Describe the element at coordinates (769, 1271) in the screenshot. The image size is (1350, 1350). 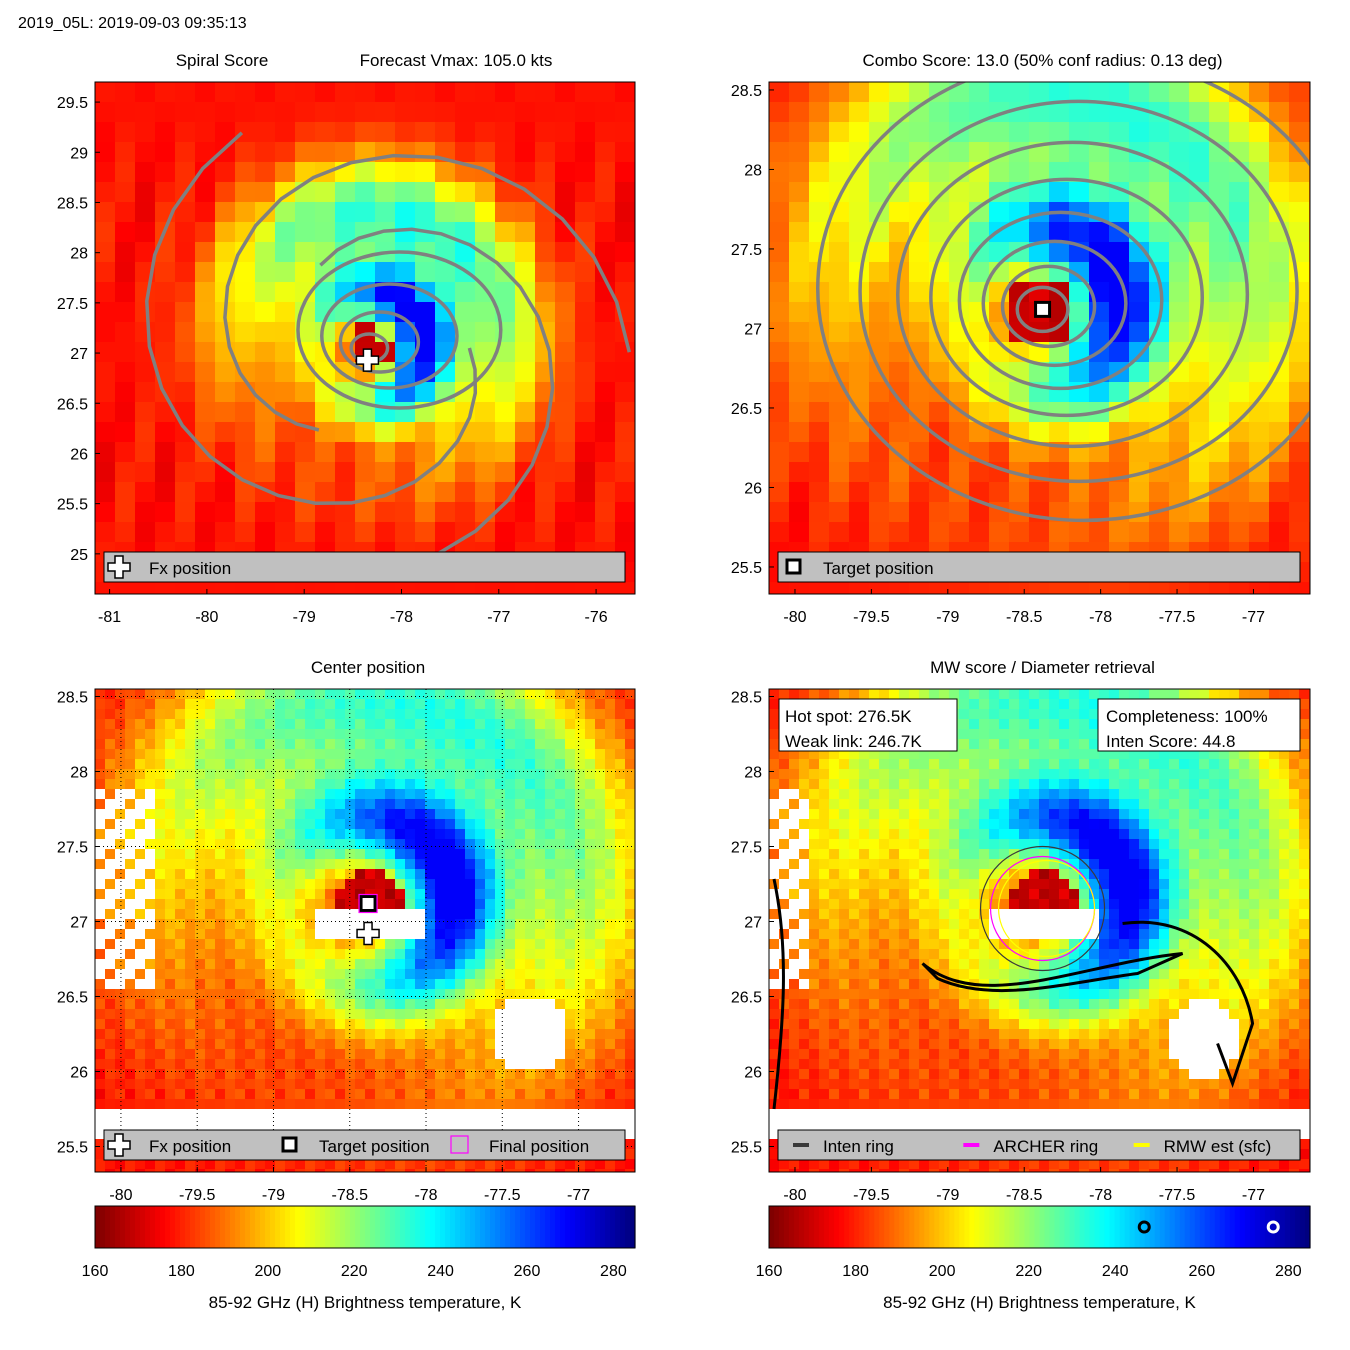
I see `colorbar-tick-label: 160` at that location.